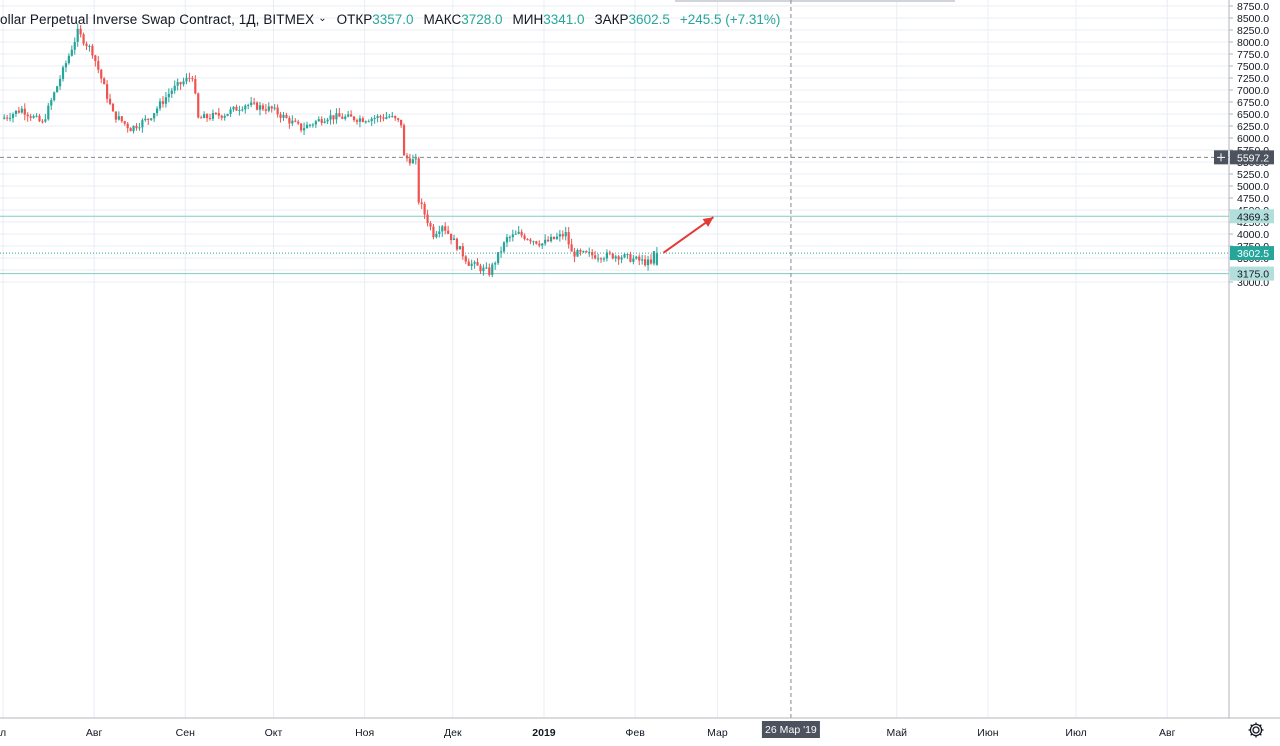  Describe the element at coordinates (1253, 103) in the screenshot. I see `y-tick-label: 6750.0` at that location.